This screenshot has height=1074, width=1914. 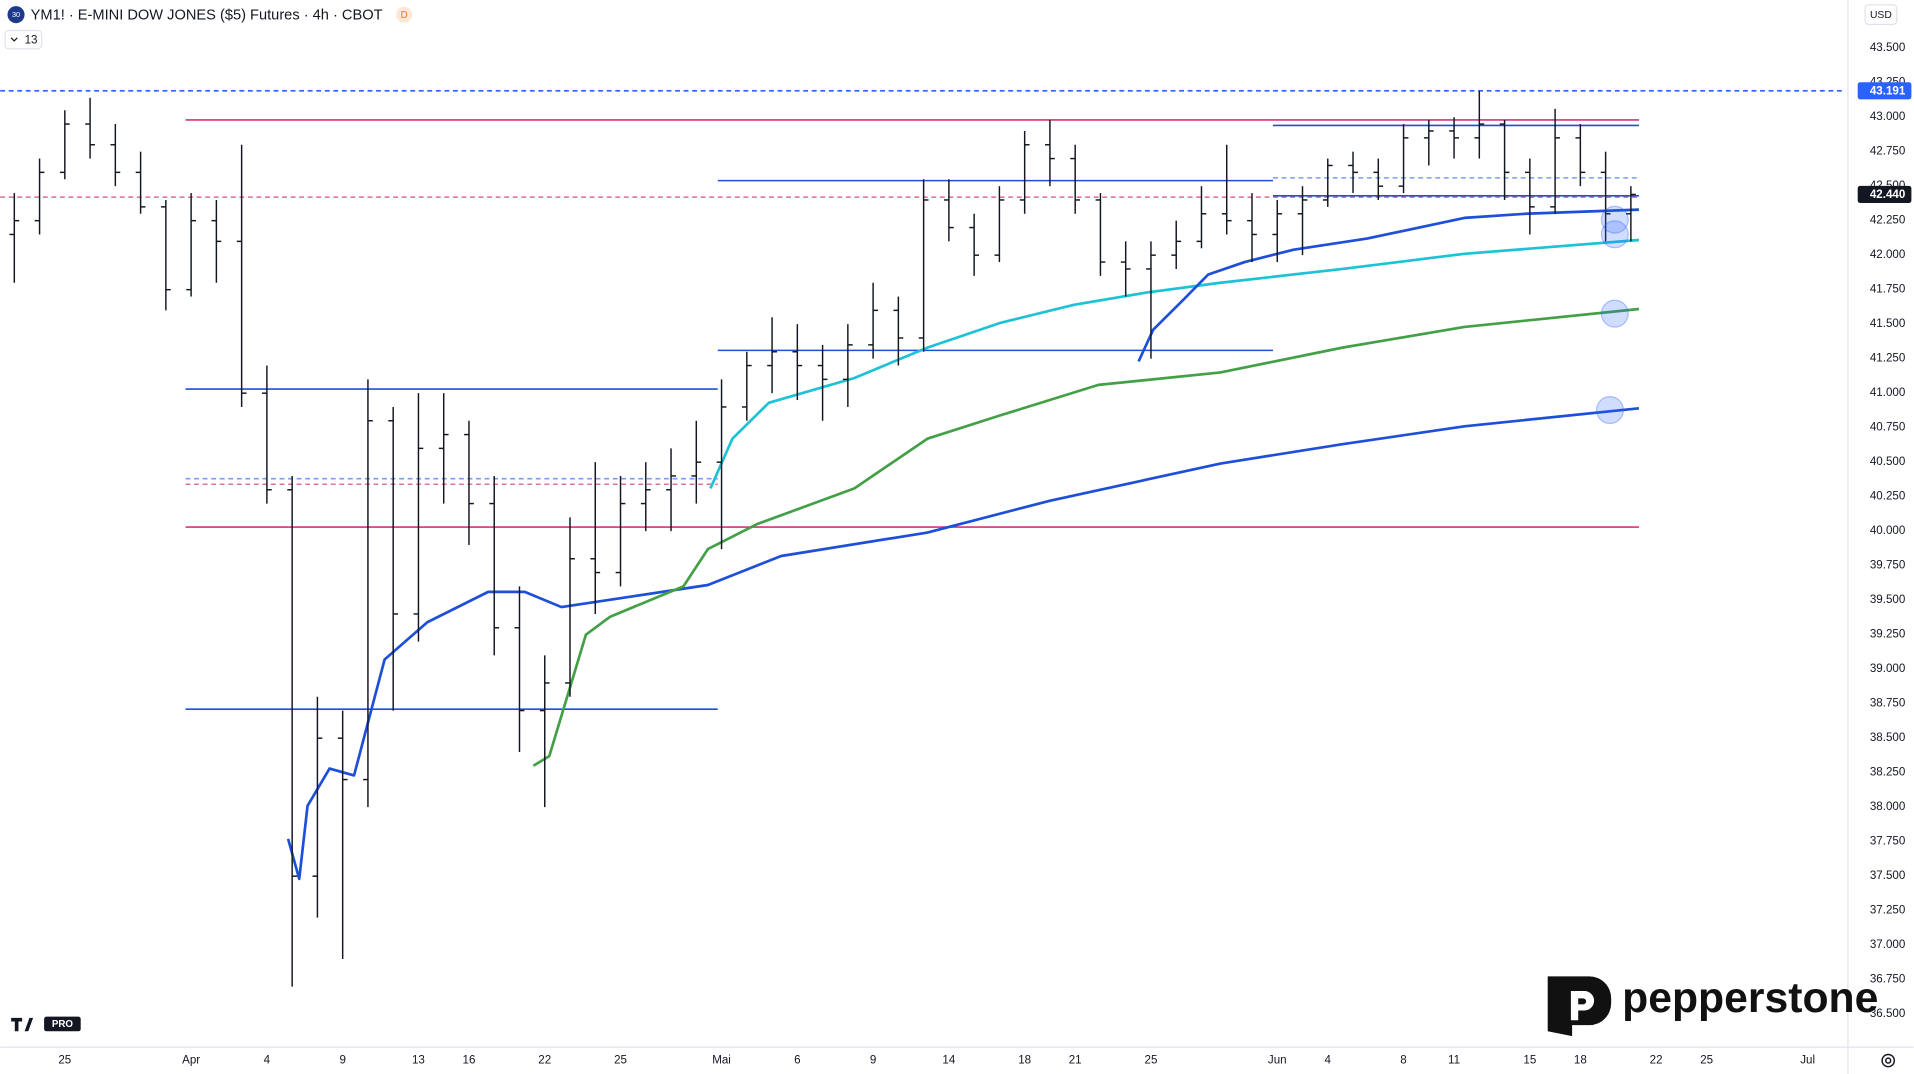 I want to click on indicator-count: 13, so click(x=31, y=40).